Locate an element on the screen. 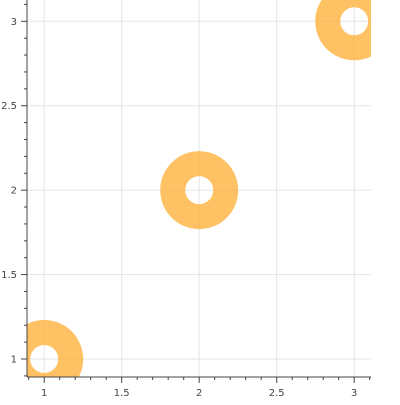 Image resolution: width=400 pixels, height=405 pixels. y-tick-label: 2 is located at coordinates (14, 191).